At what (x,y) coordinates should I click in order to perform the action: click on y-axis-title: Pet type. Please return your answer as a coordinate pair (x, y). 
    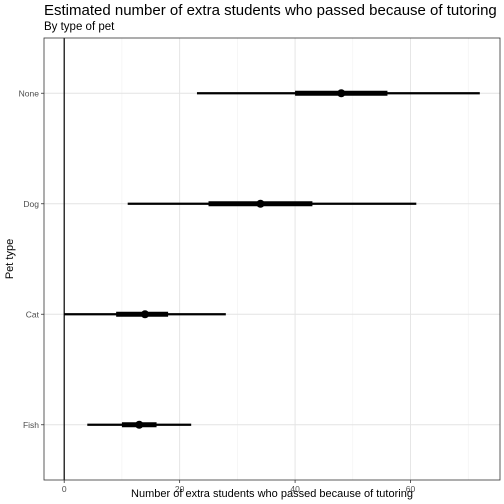
    Looking at the image, I should click on (10, 259).